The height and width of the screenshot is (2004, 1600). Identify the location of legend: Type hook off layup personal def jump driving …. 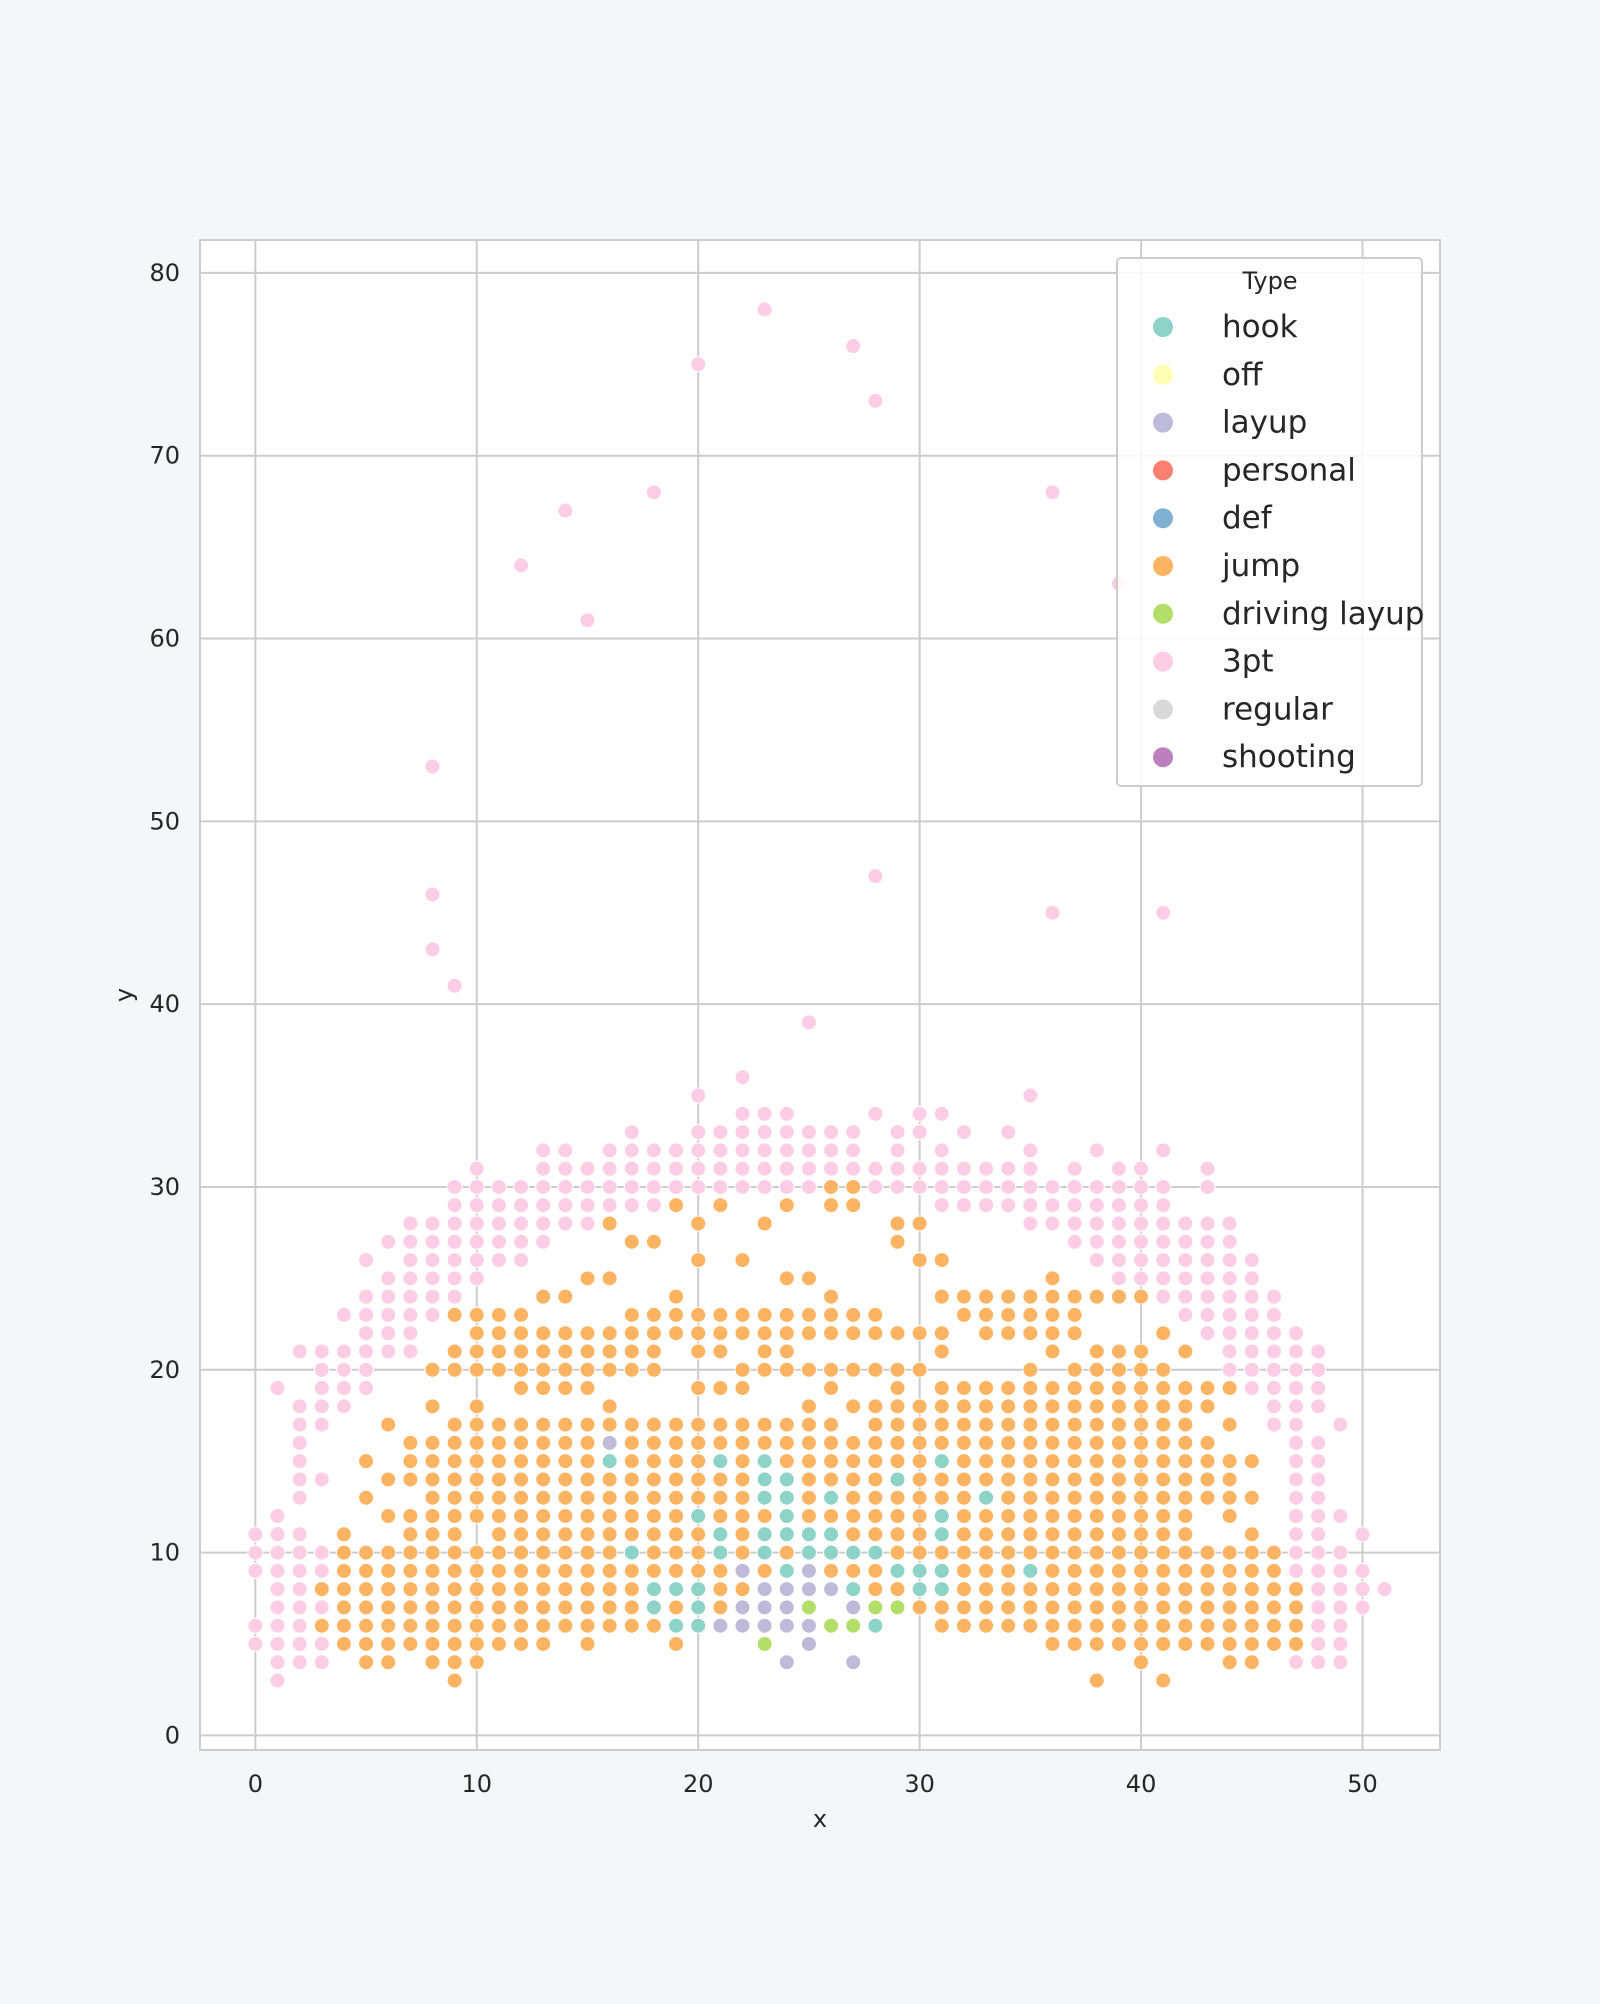
(1270, 522).